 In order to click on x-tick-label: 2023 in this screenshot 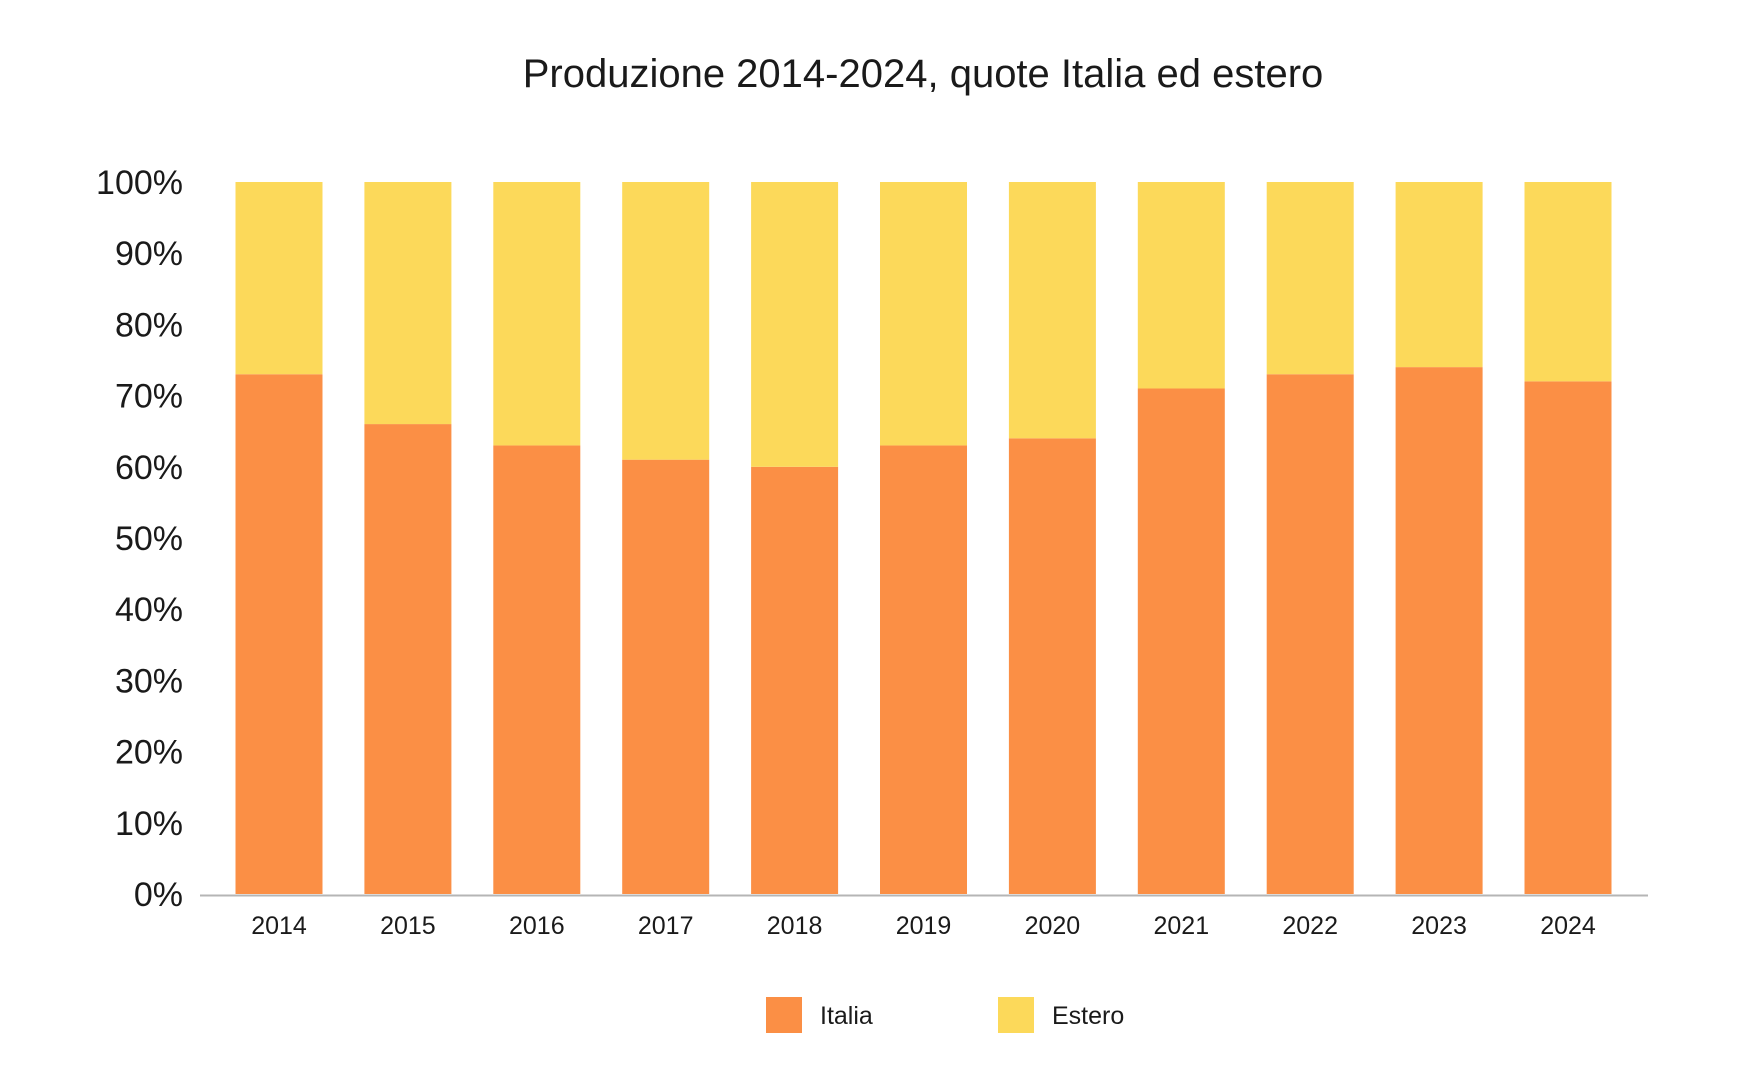, I will do `click(1439, 926)`.